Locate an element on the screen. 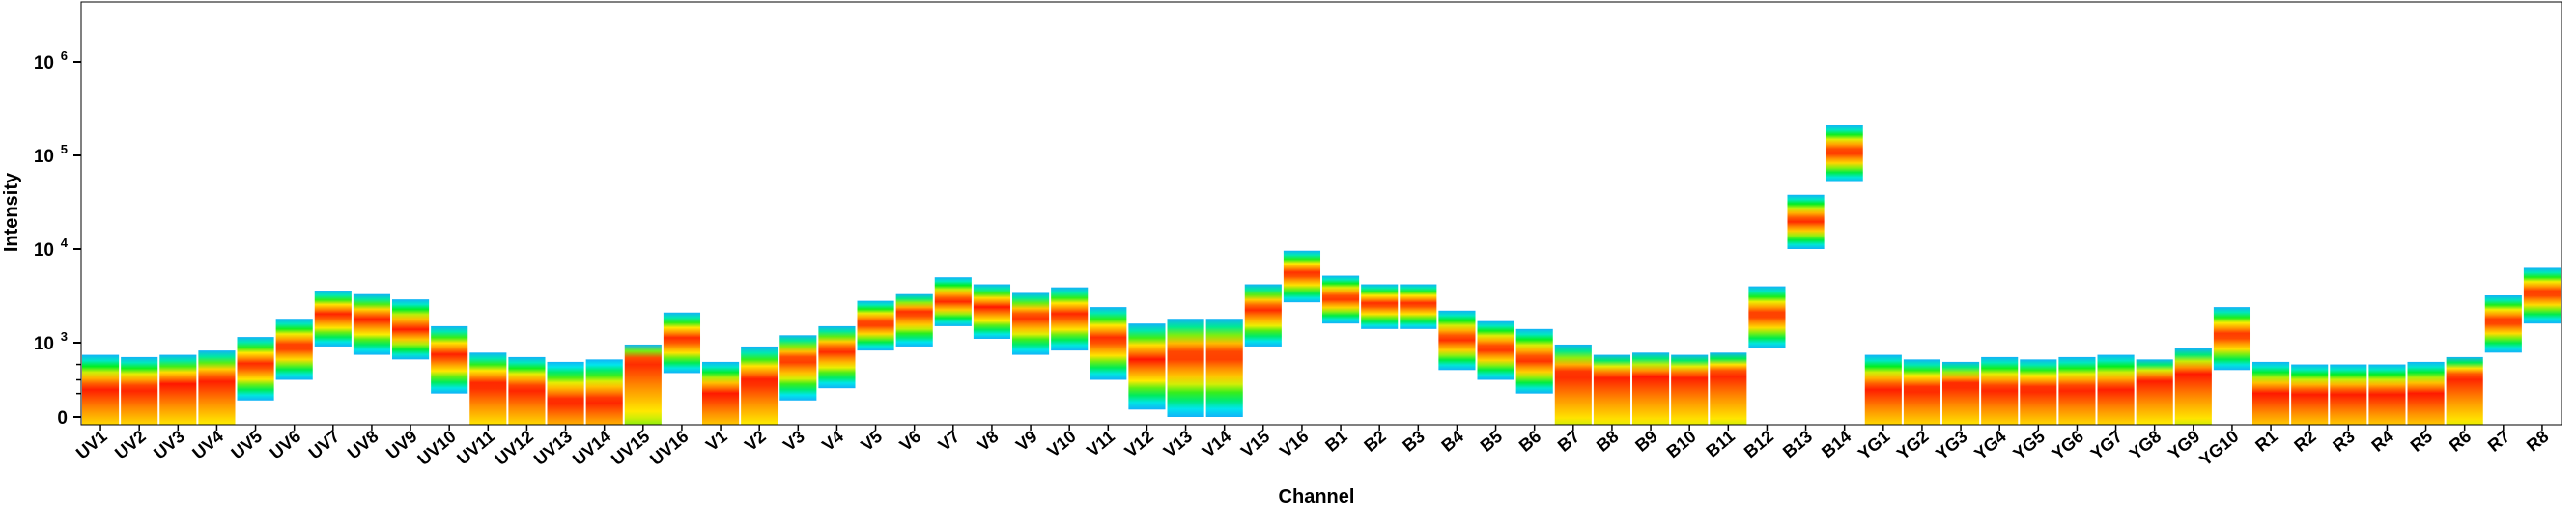 The width and height of the screenshot is (2576, 529). distribution-v2 is located at coordinates (759, 385).